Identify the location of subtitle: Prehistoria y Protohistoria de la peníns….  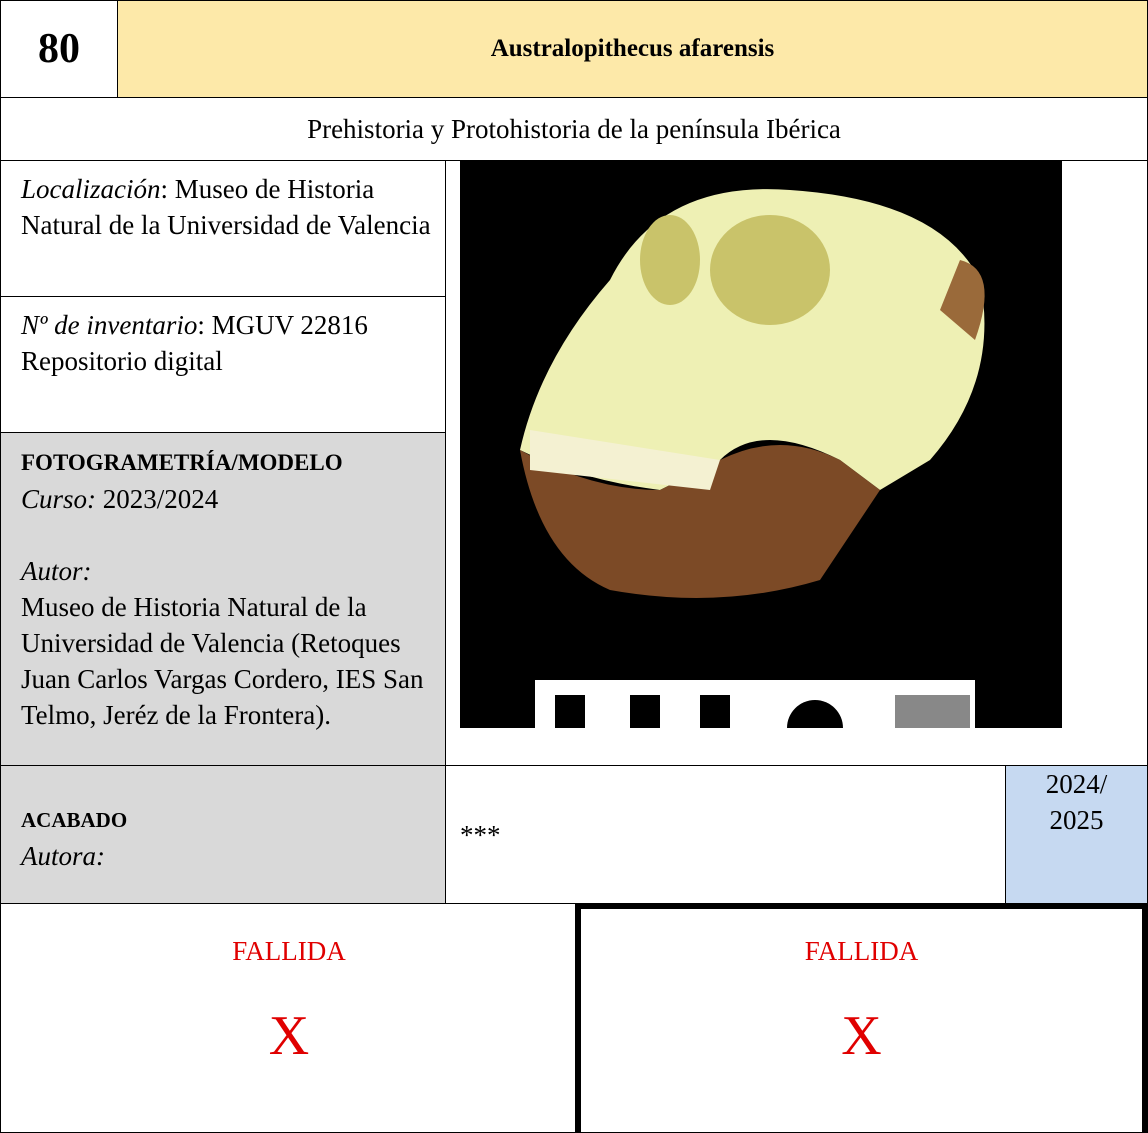
(574, 129).